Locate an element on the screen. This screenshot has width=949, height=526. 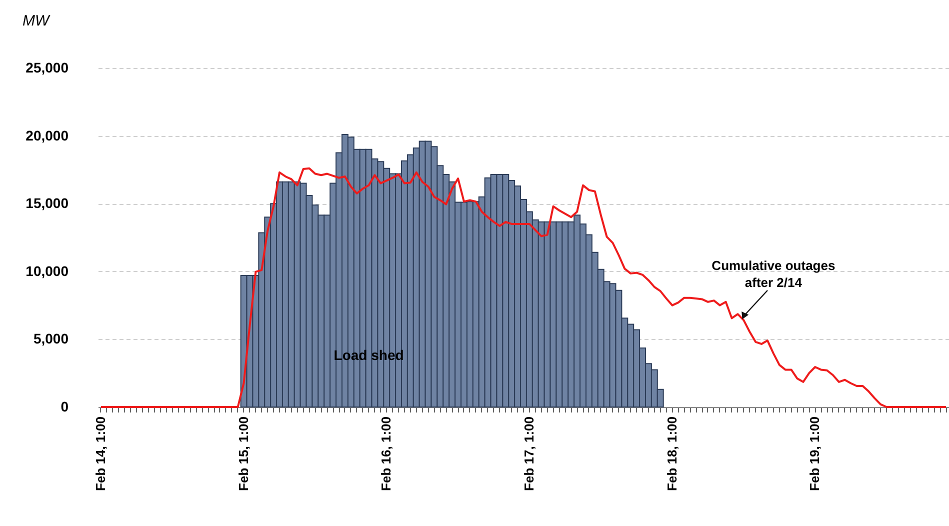
x-tick-label: Feb 18, 1:00 is located at coordinates (672, 453).